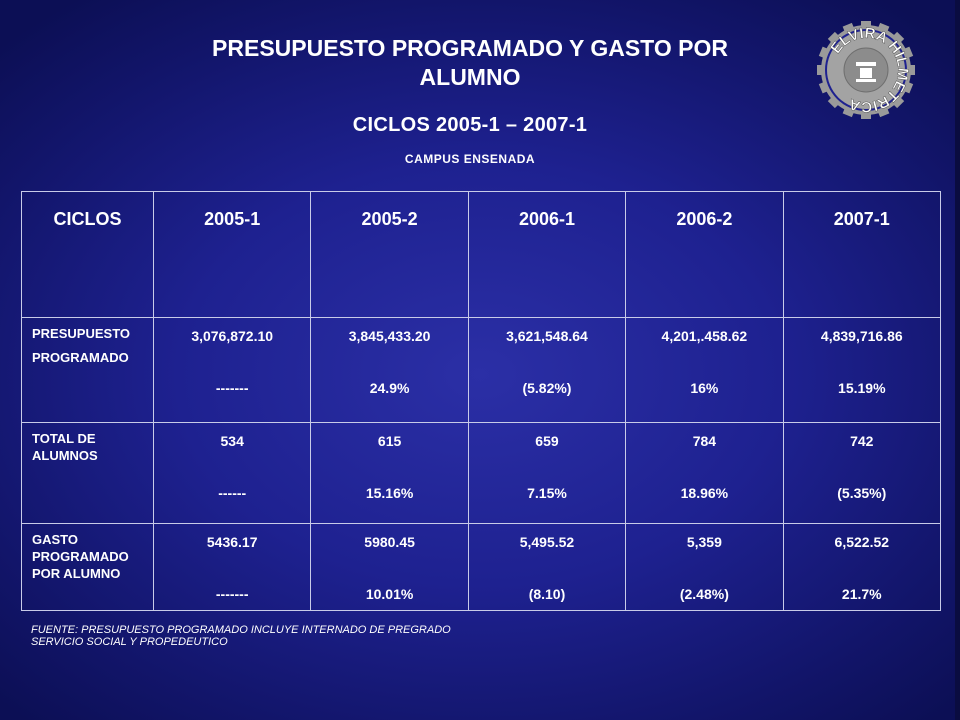  Describe the element at coordinates (957, 360) in the screenshot. I see `slide-edge` at that location.